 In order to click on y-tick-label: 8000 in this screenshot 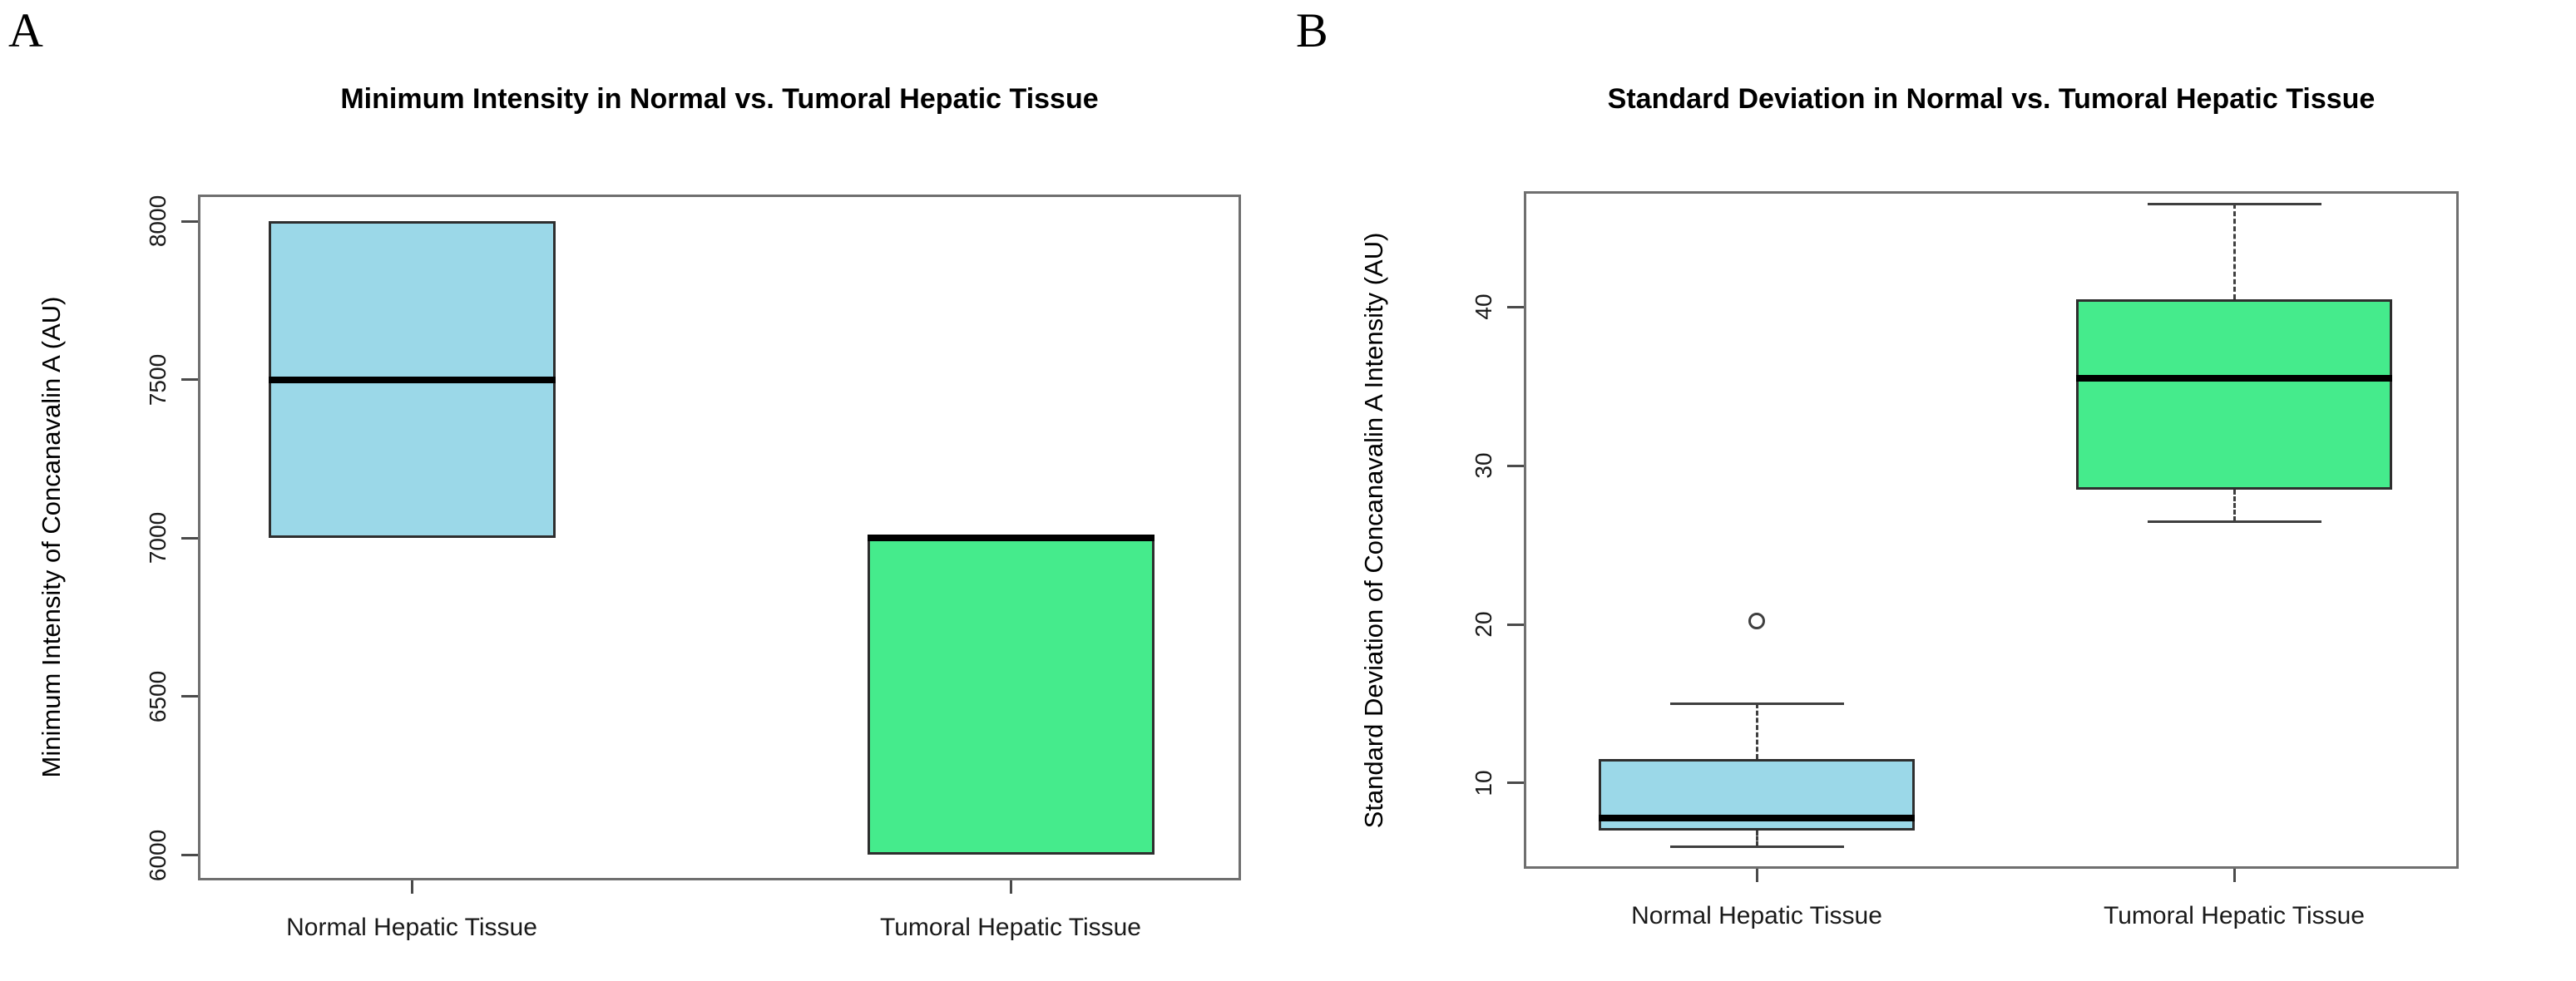, I will do `click(158, 221)`.